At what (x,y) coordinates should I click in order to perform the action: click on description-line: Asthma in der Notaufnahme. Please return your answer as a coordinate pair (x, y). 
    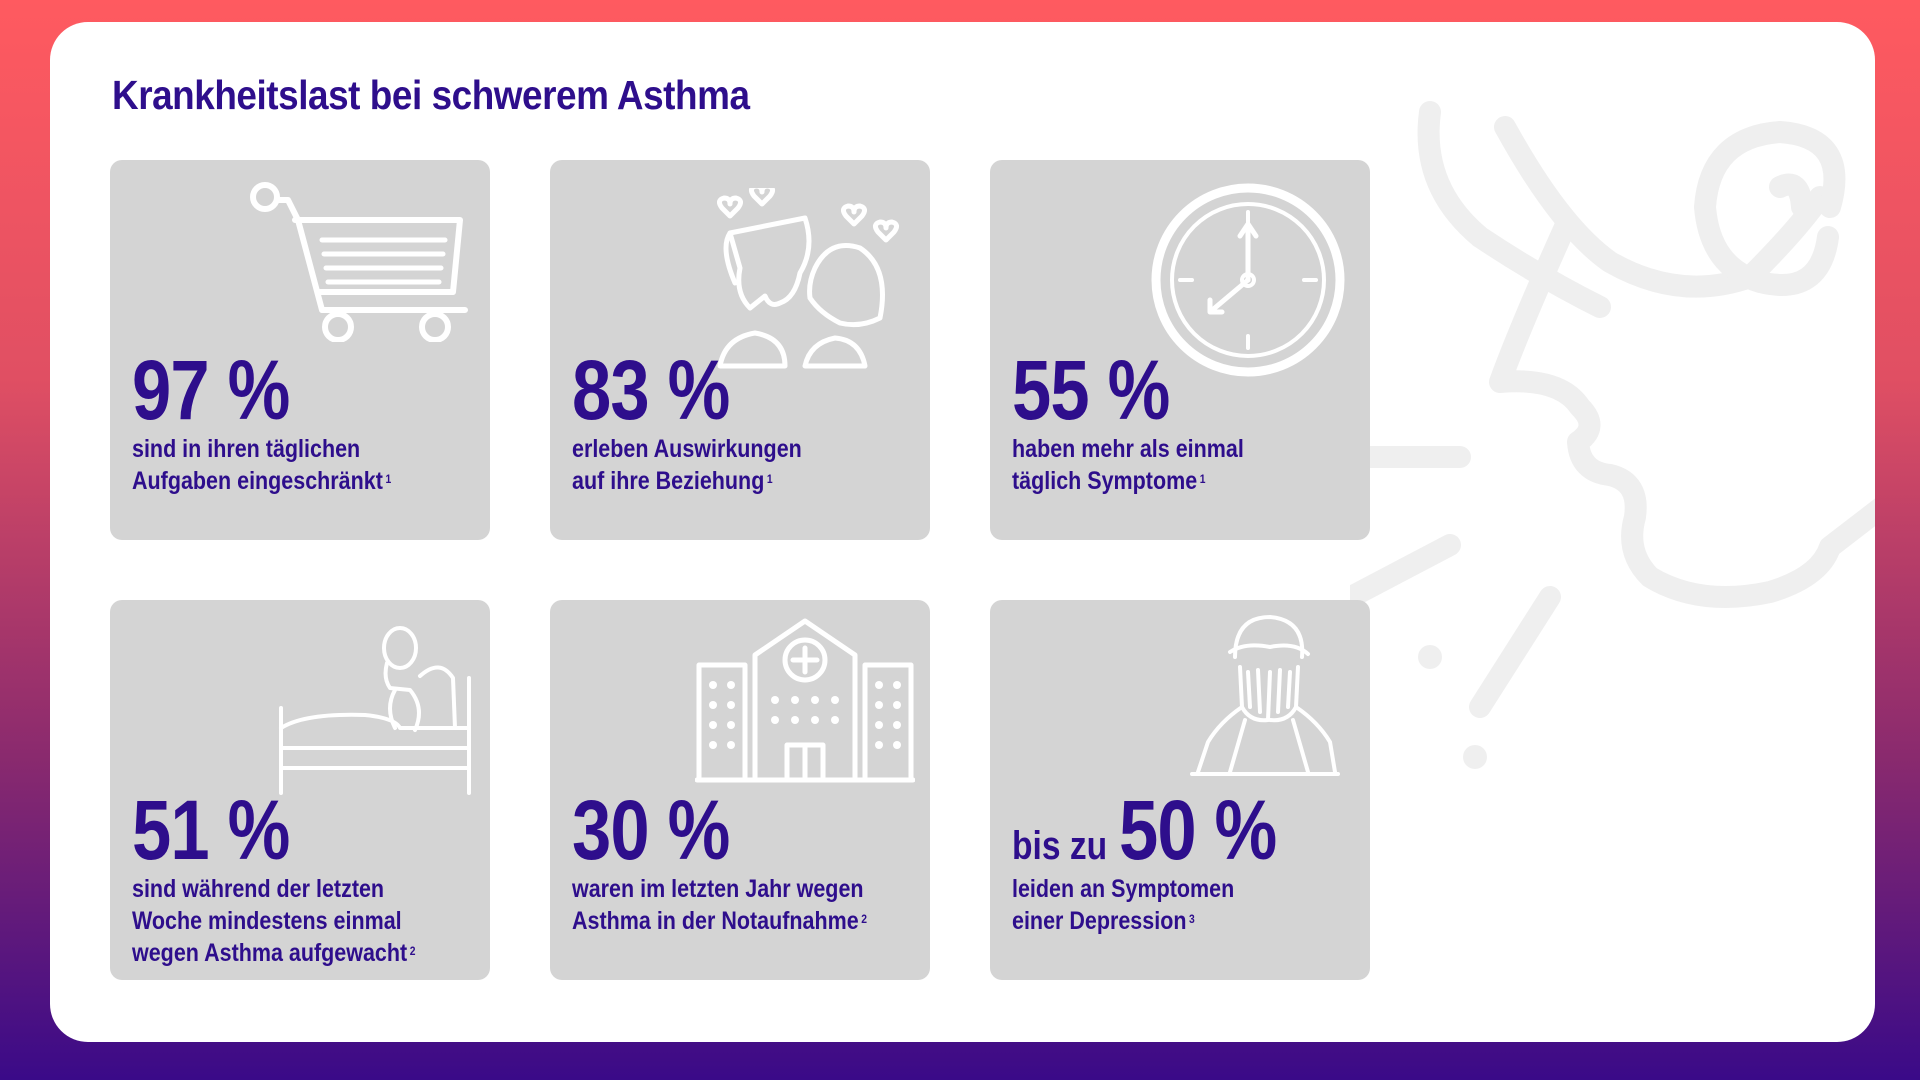
    Looking at the image, I should click on (715, 921).